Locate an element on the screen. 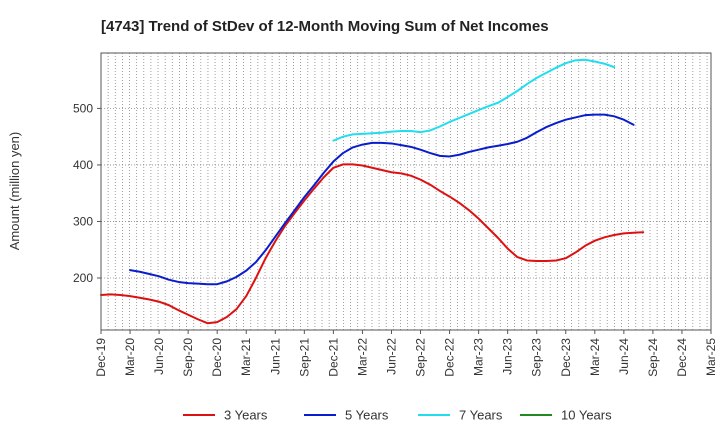  x-tick-label: Dec-23 is located at coordinates (566, 357).